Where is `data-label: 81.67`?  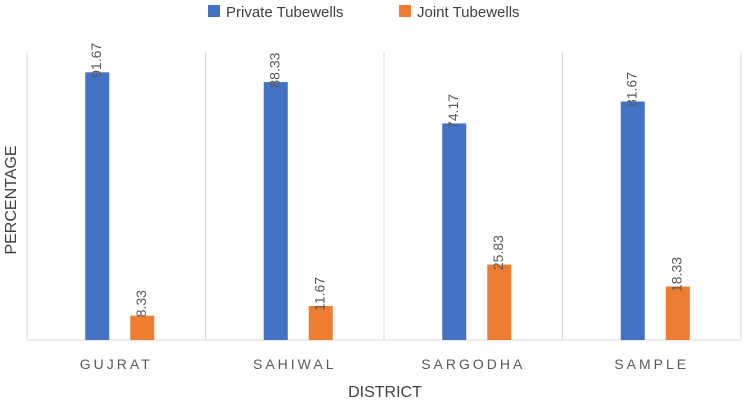 data-label: 81.67 is located at coordinates (631, 89).